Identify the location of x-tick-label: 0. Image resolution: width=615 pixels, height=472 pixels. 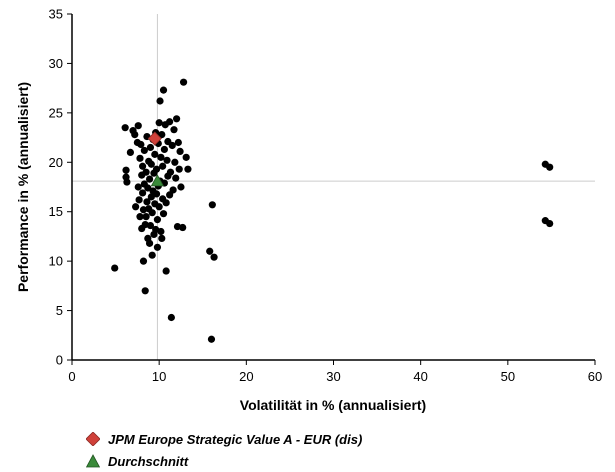
(71, 376).